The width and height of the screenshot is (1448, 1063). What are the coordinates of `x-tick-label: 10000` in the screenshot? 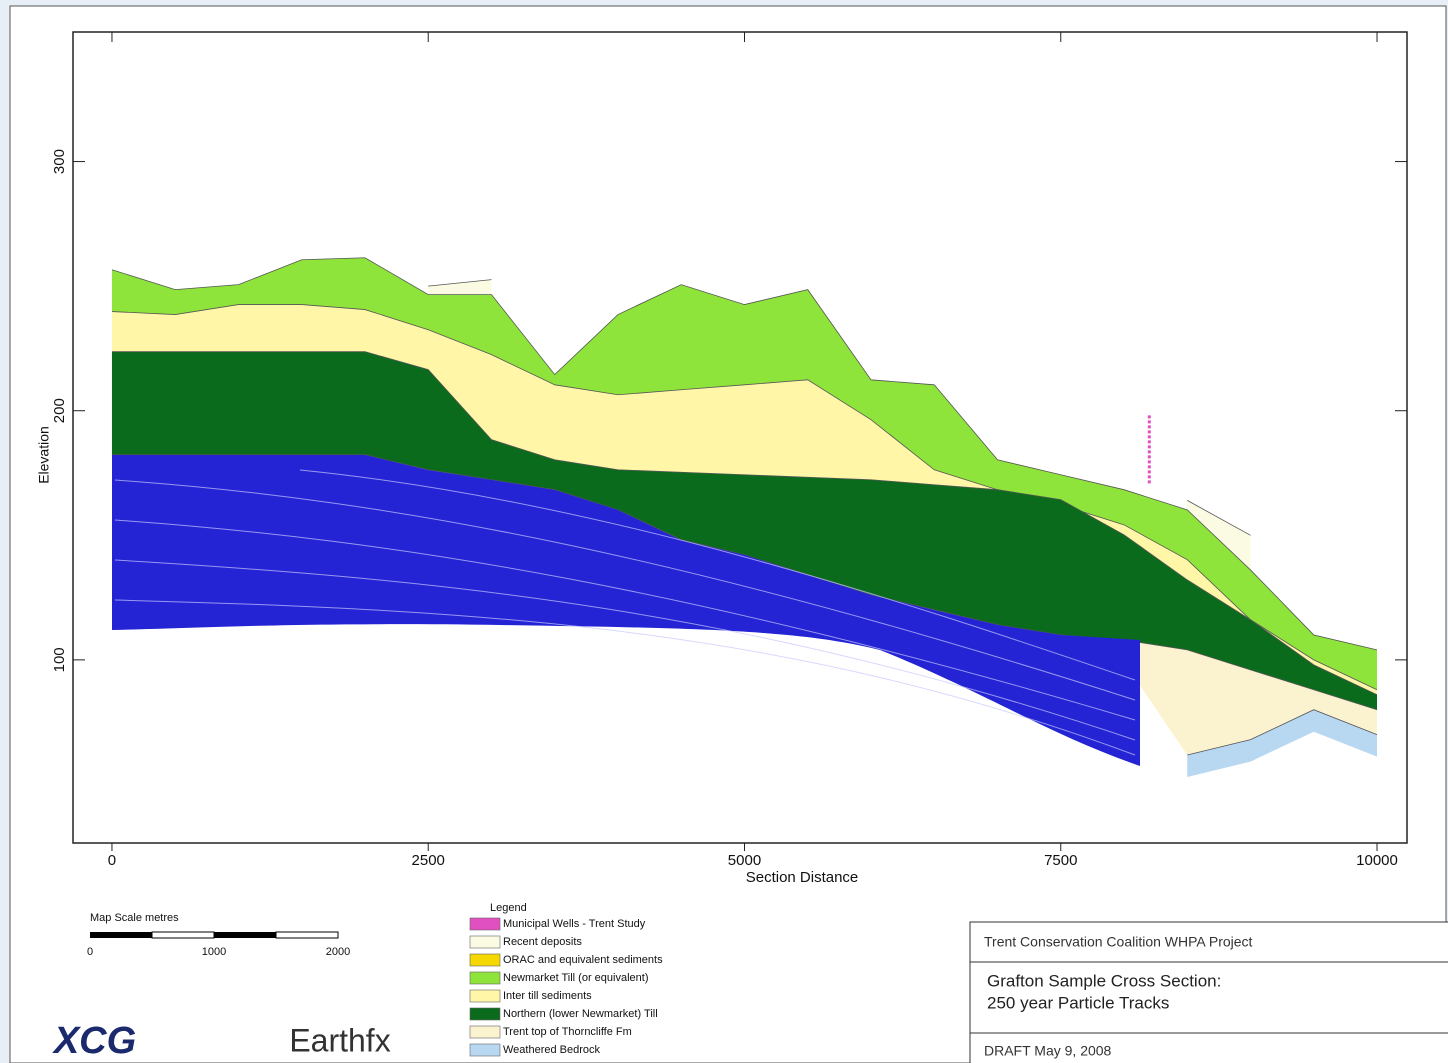 It's located at (1377, 860).